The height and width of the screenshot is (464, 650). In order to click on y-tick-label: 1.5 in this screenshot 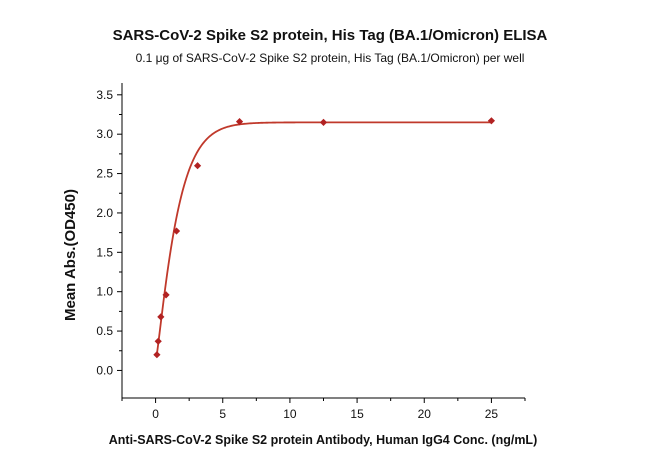, I will do `click(104, 252)`.